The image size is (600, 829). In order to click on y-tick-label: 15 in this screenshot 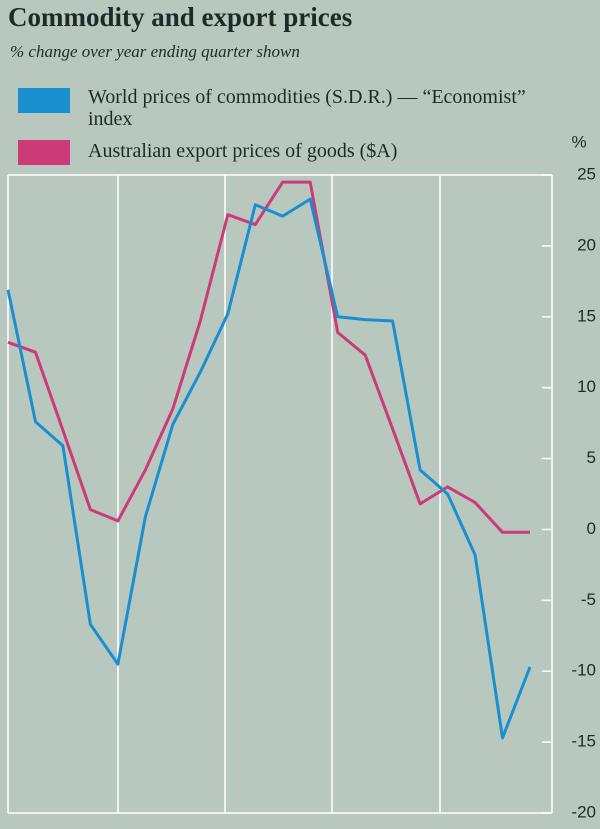, I will do `click(586, 315)`.